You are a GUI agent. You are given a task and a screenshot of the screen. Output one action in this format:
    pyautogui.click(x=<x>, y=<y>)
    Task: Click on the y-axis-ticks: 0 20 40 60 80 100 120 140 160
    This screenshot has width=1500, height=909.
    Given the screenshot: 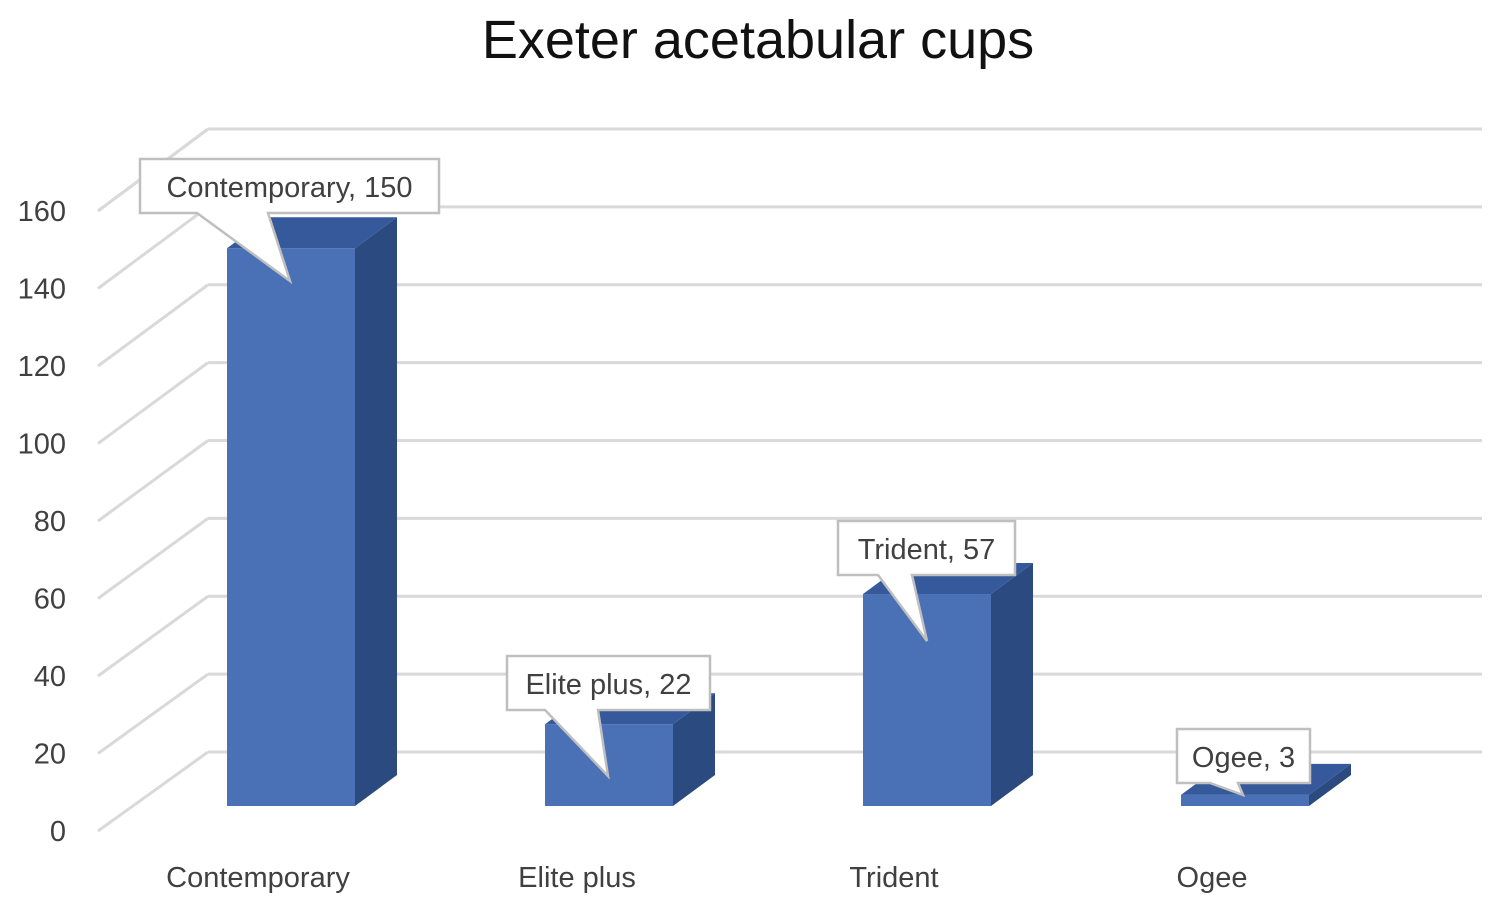 What is the action you would take?
    pyautogui.click(x=42, y=522)
    